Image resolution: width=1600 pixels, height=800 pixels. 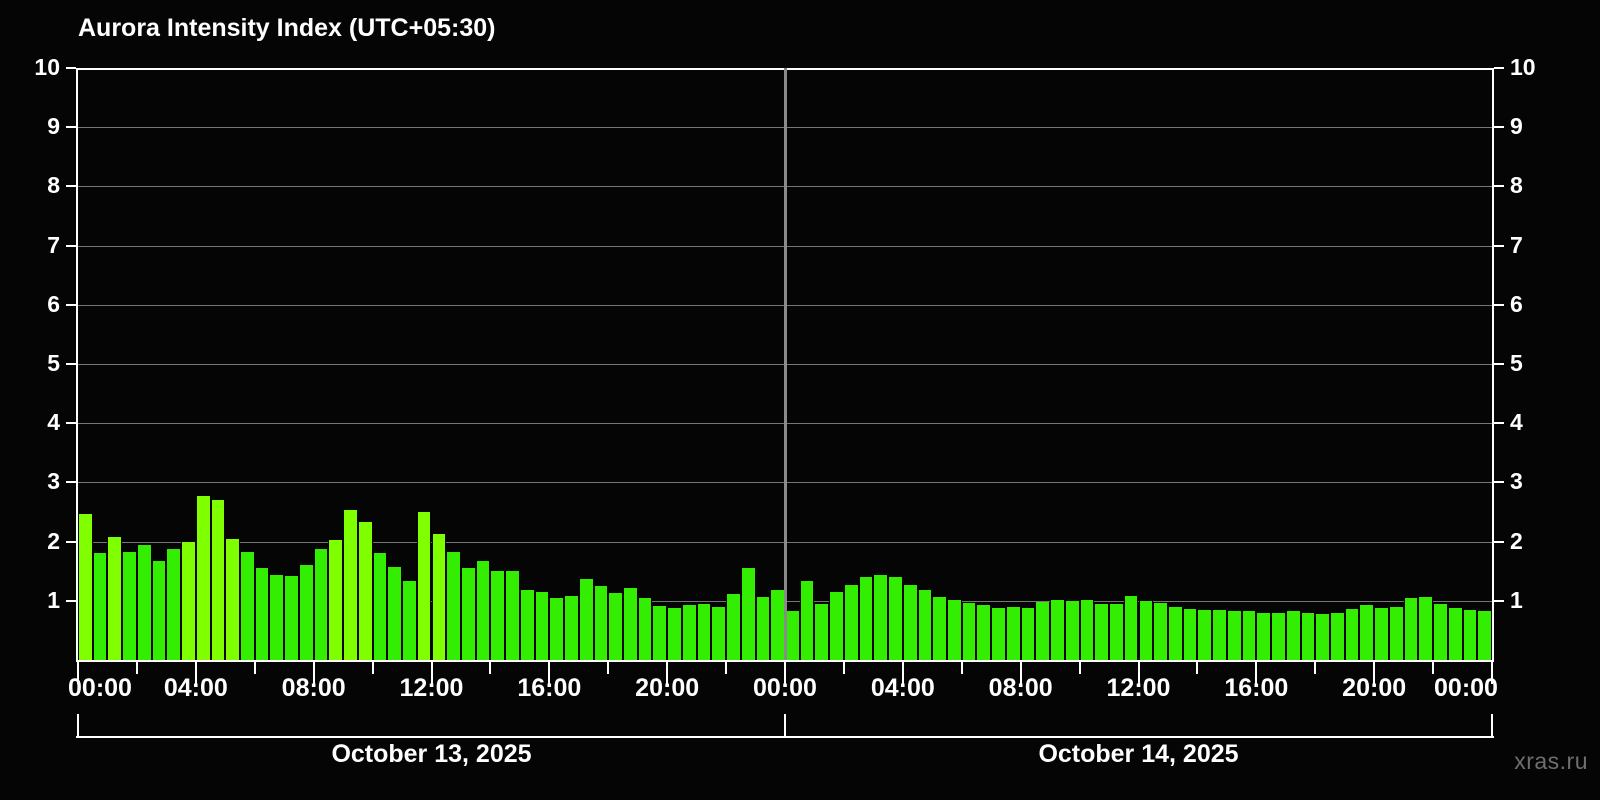 What do you see at coordinates (195, 673) in the screenshot?
I see `x-tick-4h` at bounding box center [195, 673].